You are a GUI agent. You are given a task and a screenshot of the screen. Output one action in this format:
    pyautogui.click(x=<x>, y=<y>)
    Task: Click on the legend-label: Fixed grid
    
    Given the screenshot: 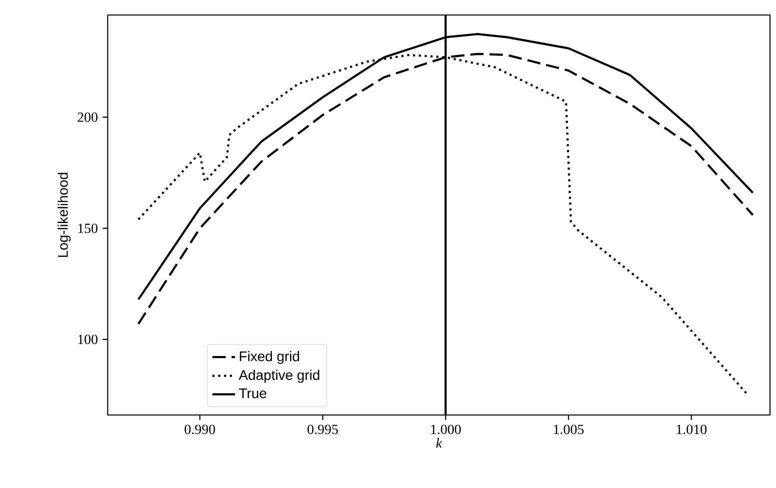 What is the action you would take?
    pyautogui.click(x=270, y=357)
    